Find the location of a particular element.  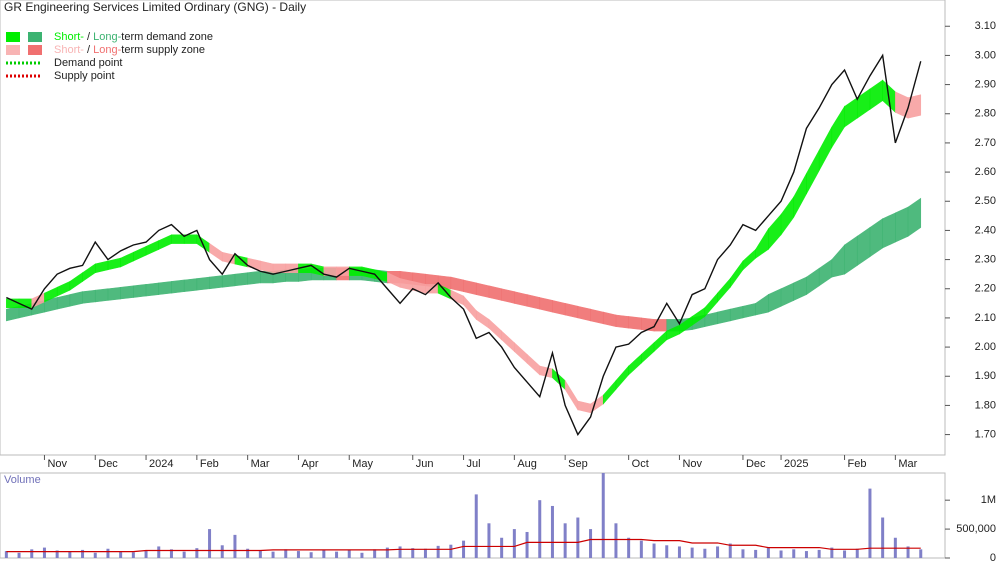

y-tick-label: 2.20 is located at coordinates (985, 289).